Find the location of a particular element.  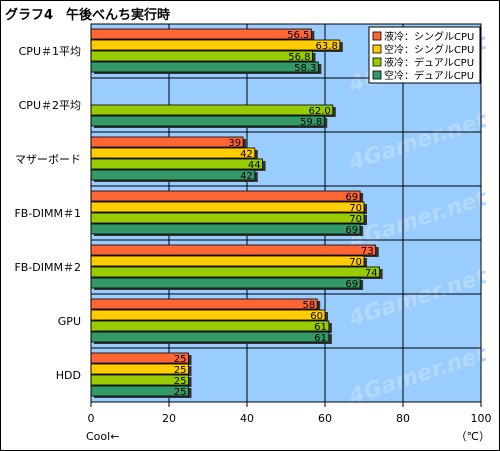

value-label: 59.8 is located at coordinates (311, 122).